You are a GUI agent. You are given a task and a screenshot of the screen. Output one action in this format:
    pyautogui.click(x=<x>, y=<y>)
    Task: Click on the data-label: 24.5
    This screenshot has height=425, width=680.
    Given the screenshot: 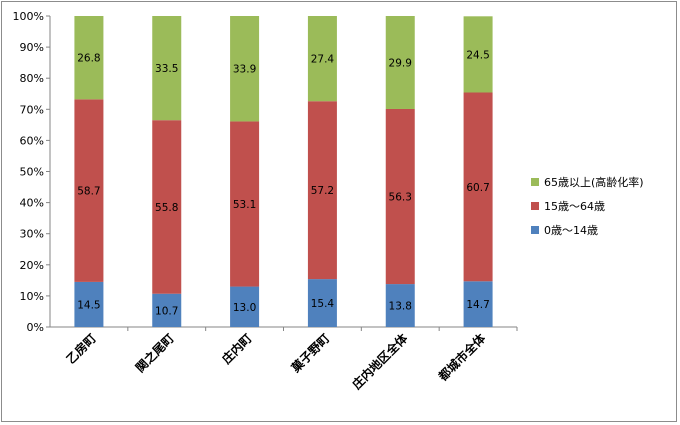 What is the action you would take?
    pyautogui.click(x=477, y=55)
    